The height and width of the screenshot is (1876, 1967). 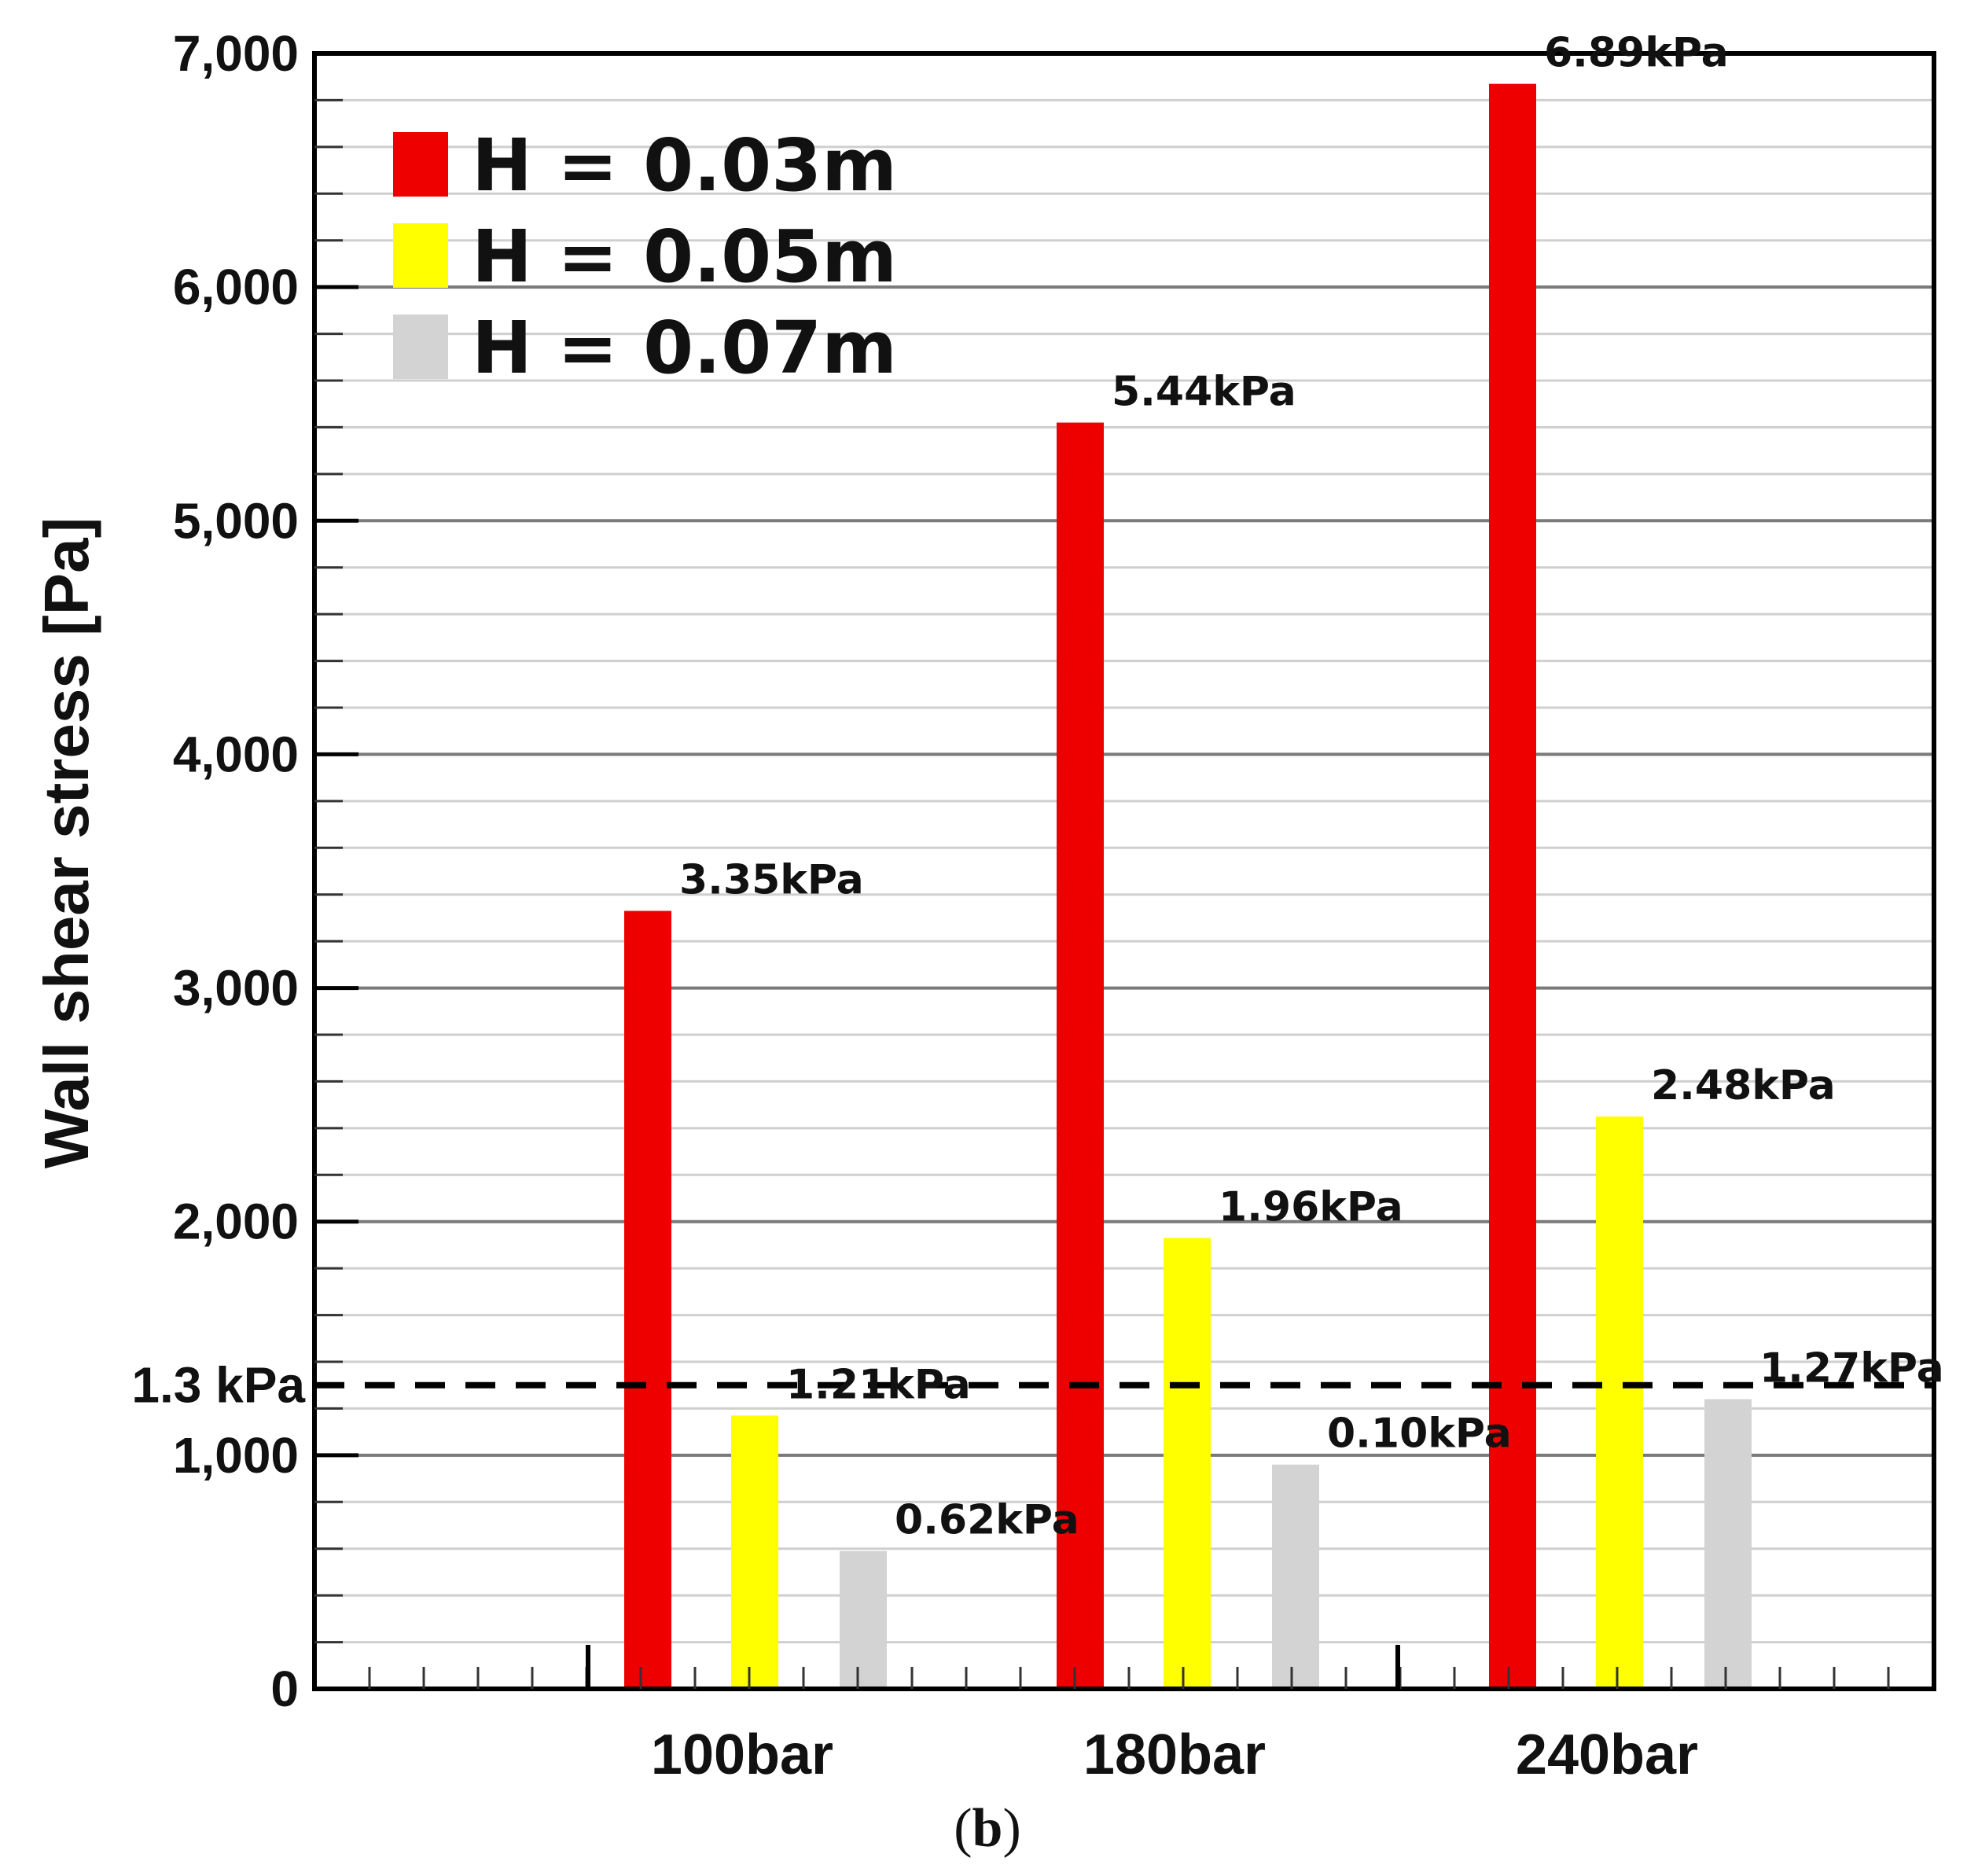 What do you see at coordinates (66, 843) in the screenshot?
I see `y-axis-title: Wall shear stress [Pa]` at bounding box center [66, 843].